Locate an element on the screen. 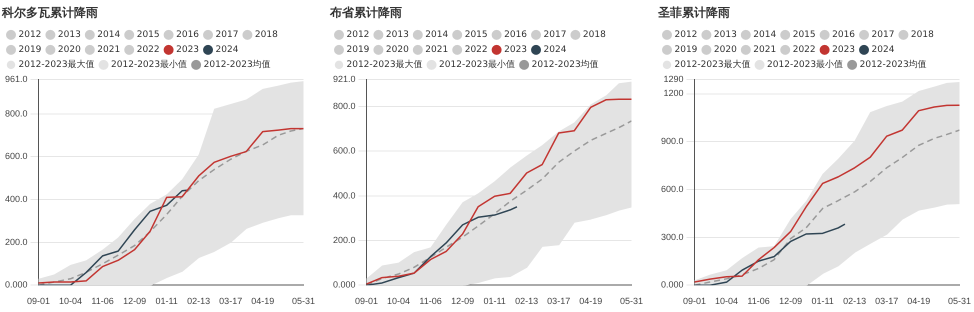  chart-title: 科尔多瓦累计降雨 is located at coordinates (49, 12).